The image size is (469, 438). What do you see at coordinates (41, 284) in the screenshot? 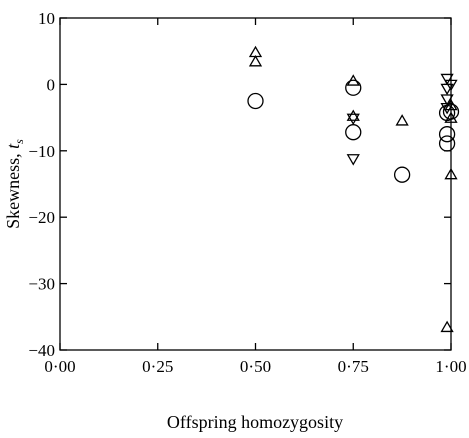
I see `y-tick-label: −30` at bounding box center [41, 284].